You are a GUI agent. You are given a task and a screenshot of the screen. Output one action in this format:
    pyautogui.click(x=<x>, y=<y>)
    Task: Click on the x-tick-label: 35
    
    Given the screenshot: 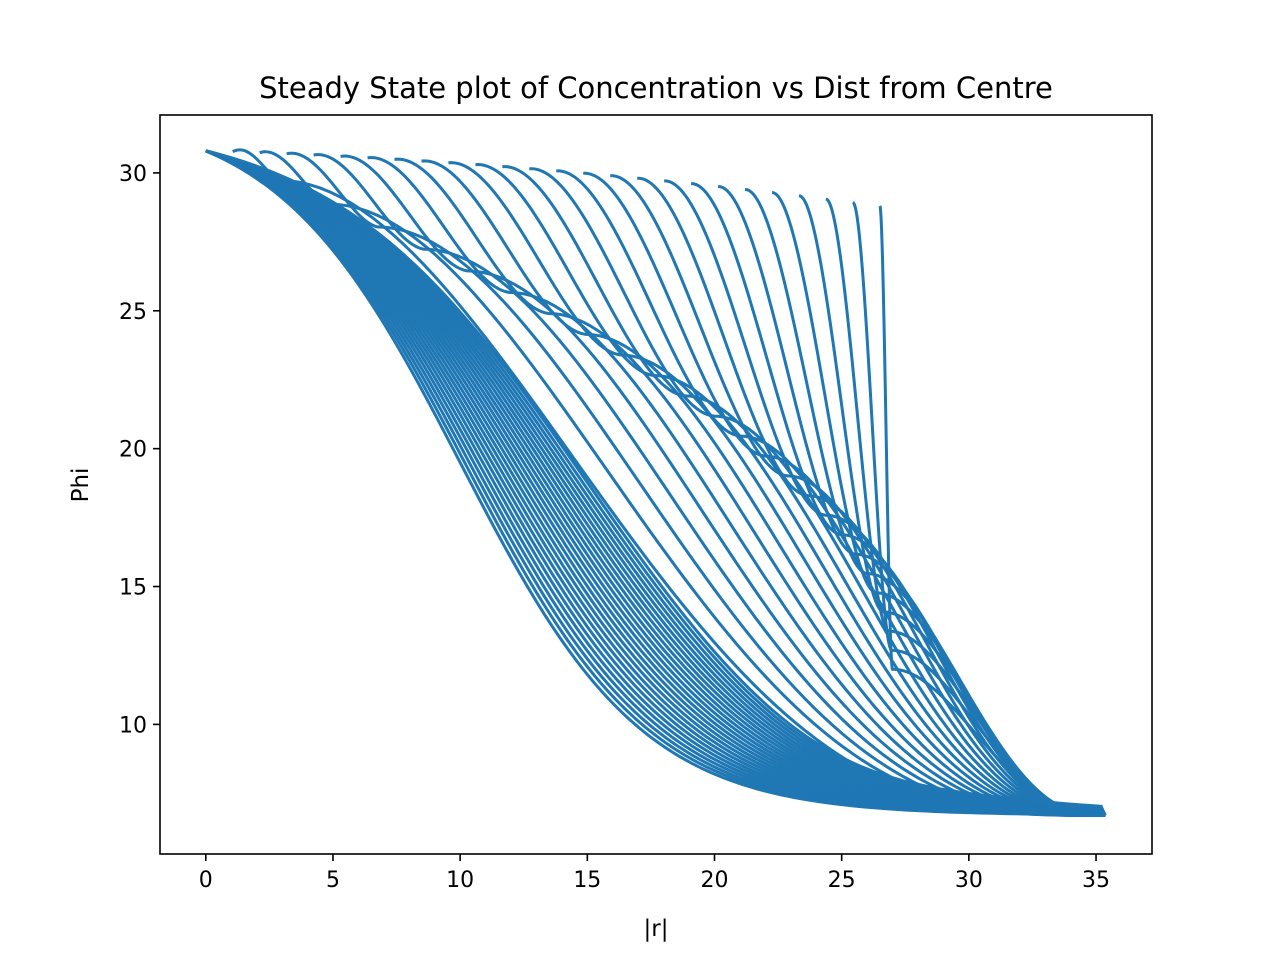 What is the action you would take?
    pyautogui.click(x=1096, y=880)
    